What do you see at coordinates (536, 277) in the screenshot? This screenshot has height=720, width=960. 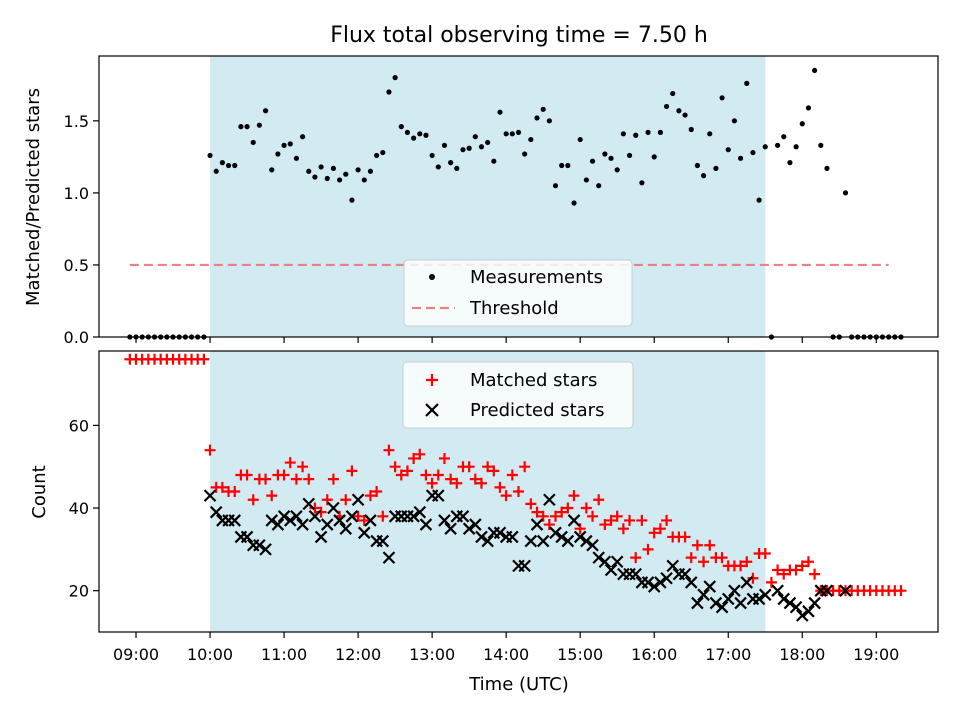 I see `legend-label-measurements: Measurements` at bounding box center [536, 277].